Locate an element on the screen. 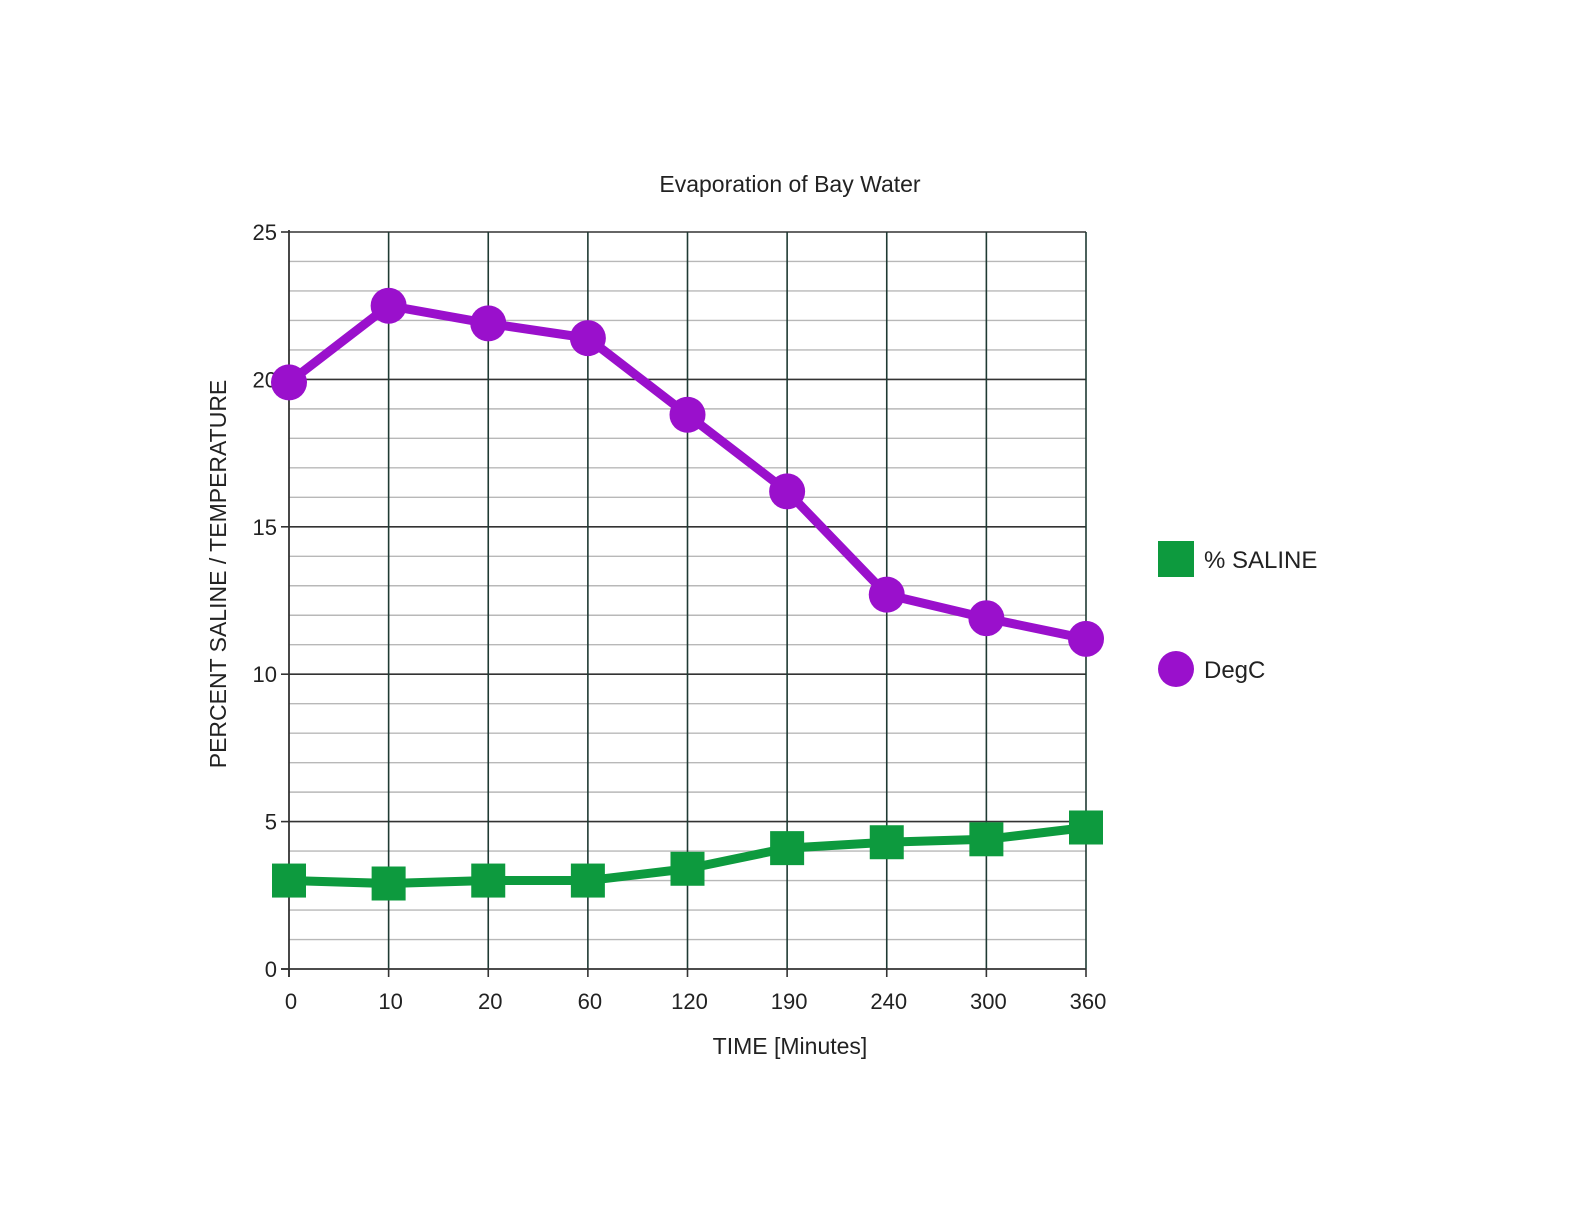 The image size is (1584, 1223). x-tick-labels: 0 10 20 60 120 190 240 300 360 is located at coordinates (695, 991).